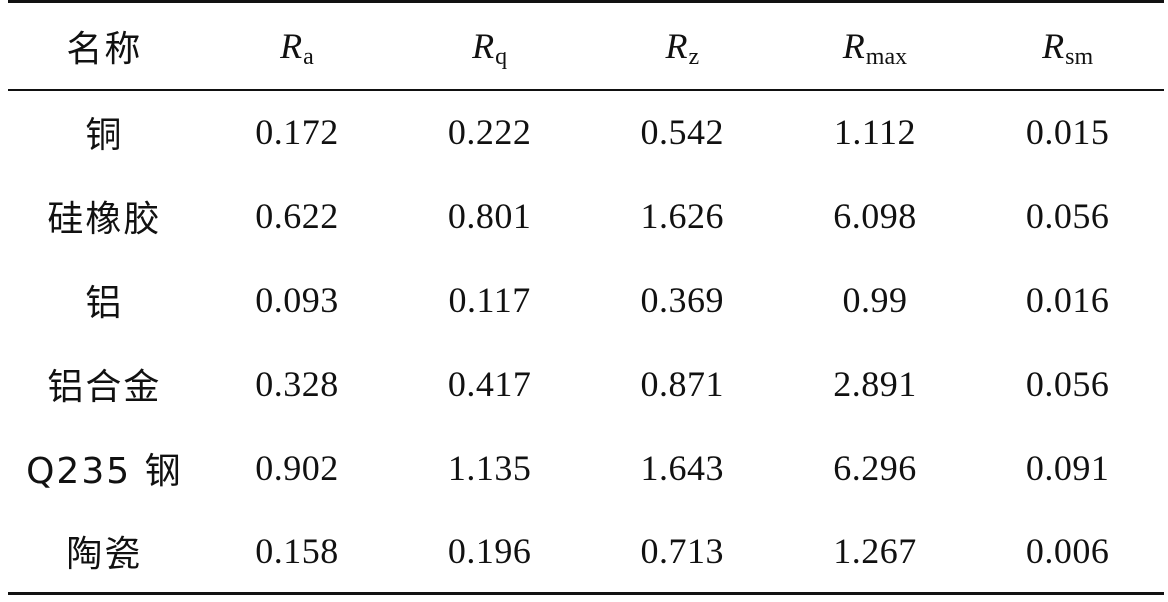  I want to click on value-rsm: 0.016, so click(1067, 299).